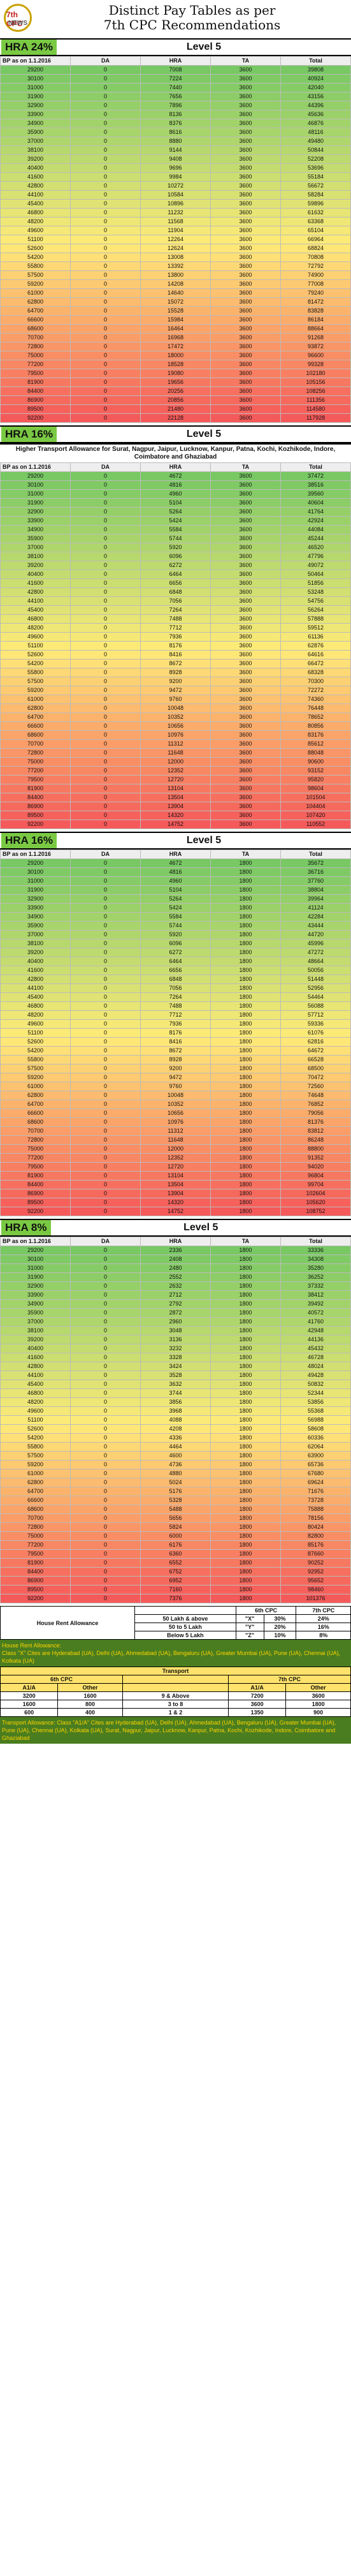 The width and height of the screenshot is (351, 2576). Describe the element at coordinates (175, 79) in the screenshot. I see `table-row: 30100 0 7224 3600 40924` at that location.